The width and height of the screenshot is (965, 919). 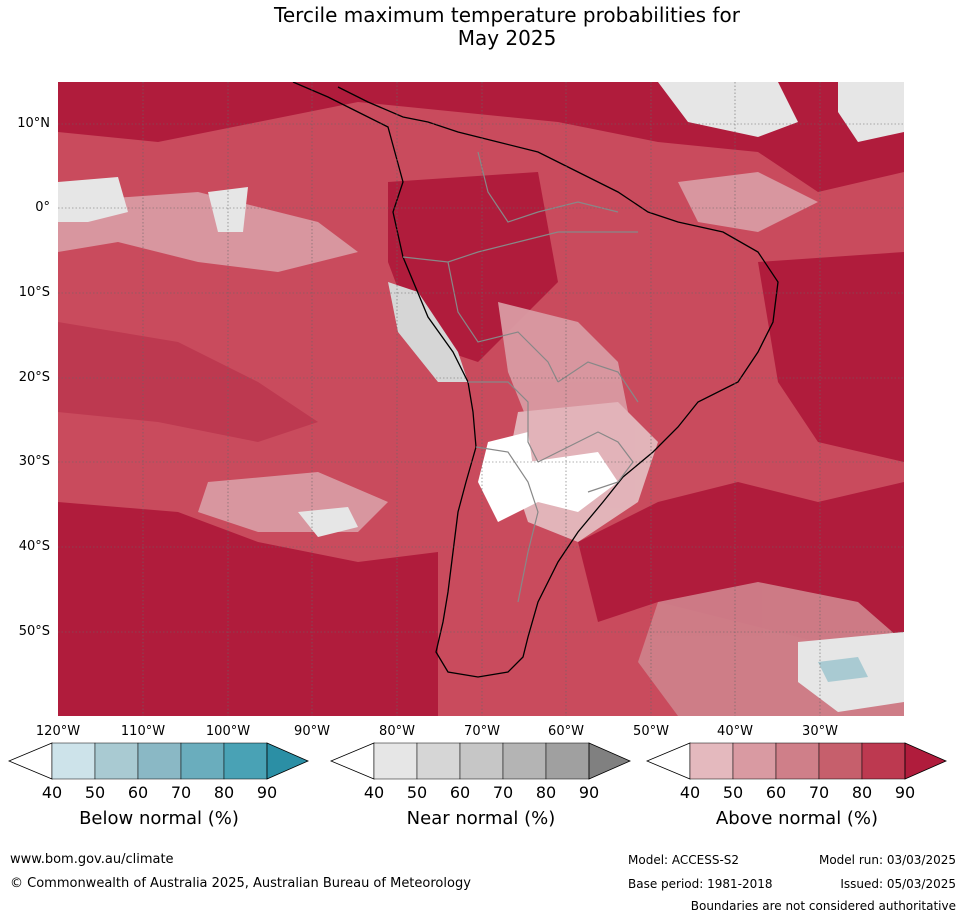 I want to click on above-tick: 40, so click(x=690, y=792).